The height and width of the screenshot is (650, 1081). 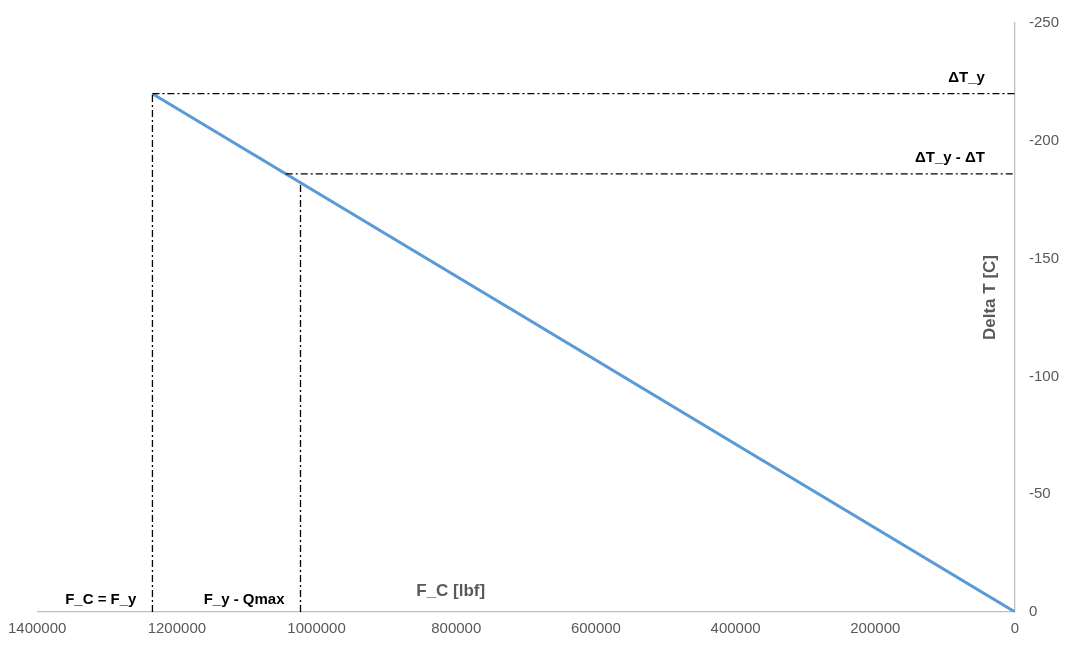 I want to click on x-tick-label: 0, so click(x=1015, y=628).